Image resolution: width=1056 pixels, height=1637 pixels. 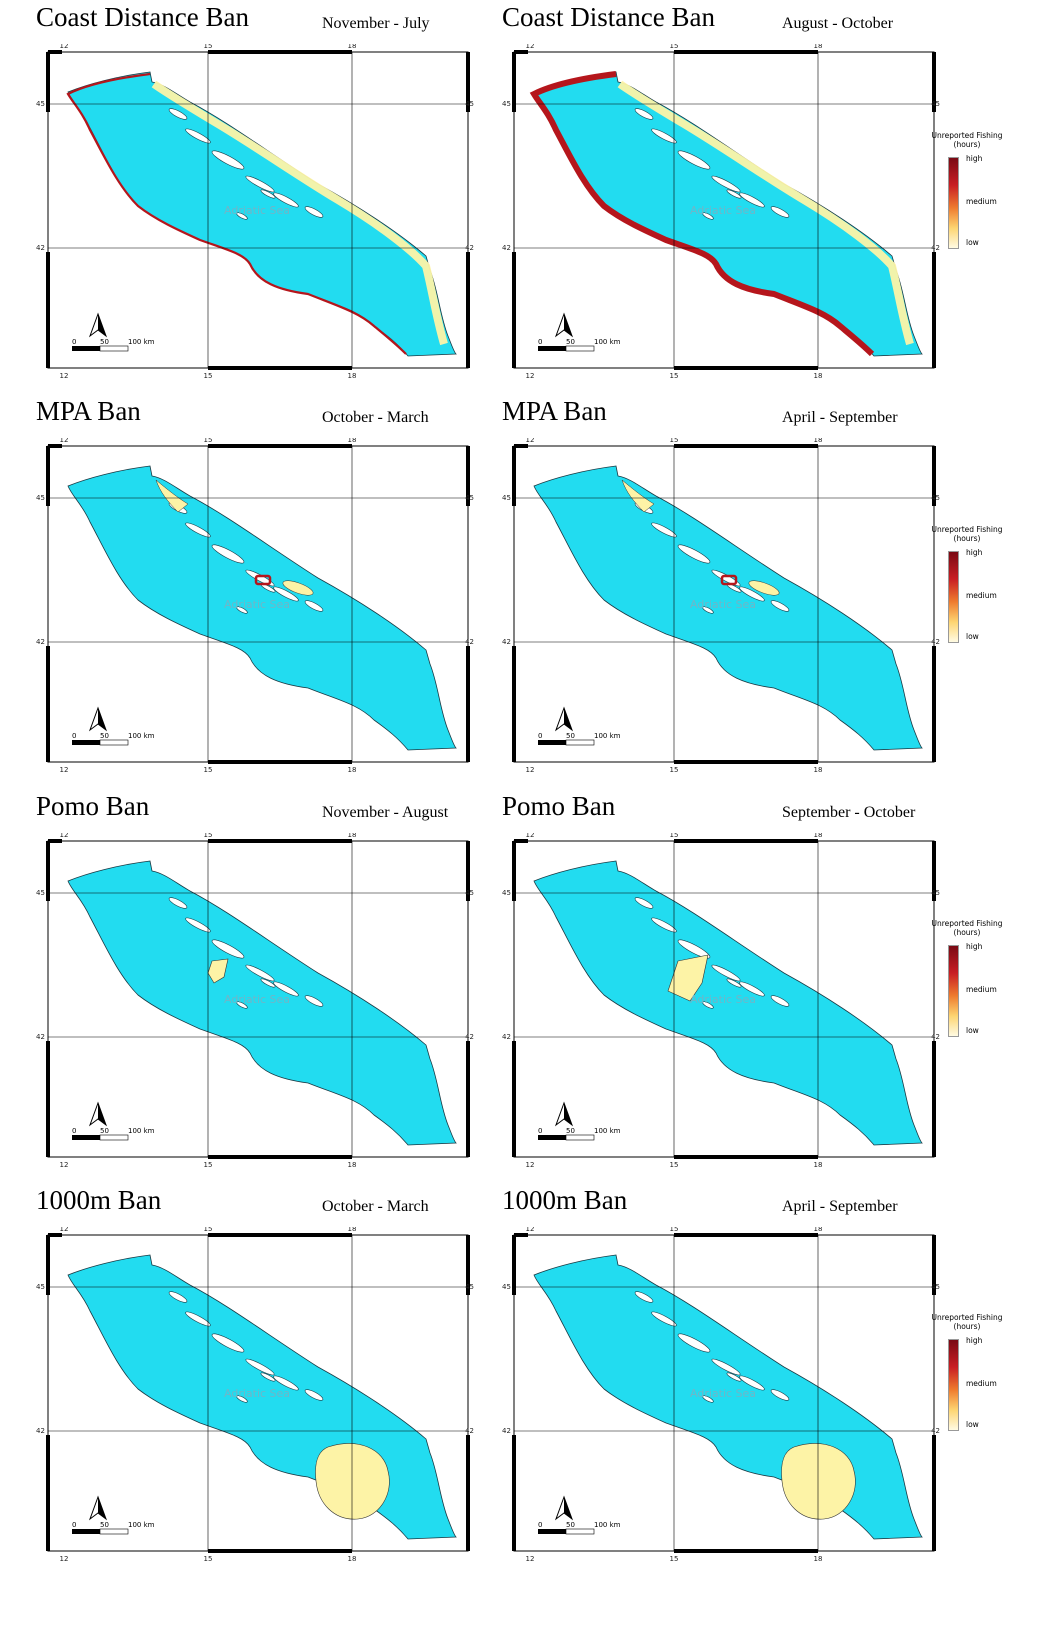 What do you see at coordinates (565, 1200) in the screenshot?
I see `panel-title: 1000m Ban` at bounding box center [565, 1200].